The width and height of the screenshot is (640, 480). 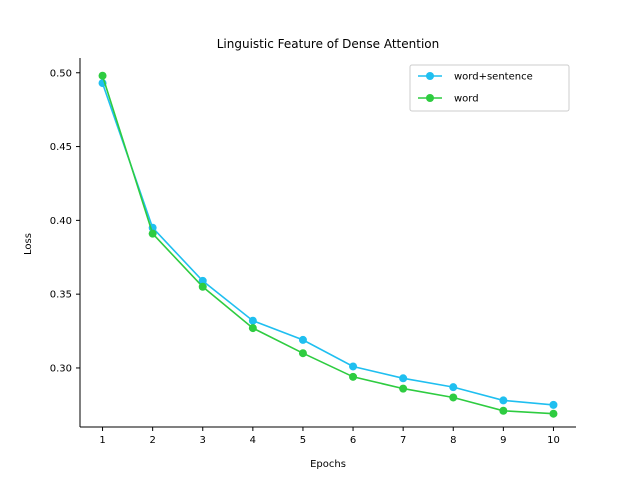 What do you see at coordinates (102, 440) in the screenshot?
I see `x-tick-label: 1` at bounding box center [102, 440].